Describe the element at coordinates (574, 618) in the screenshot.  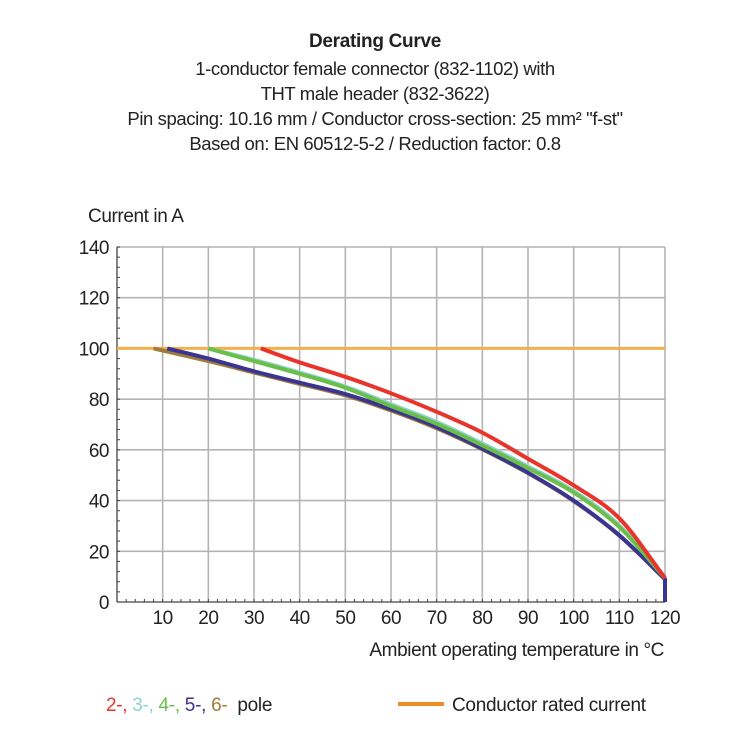
I see `x-tick-label: 100` at that location.